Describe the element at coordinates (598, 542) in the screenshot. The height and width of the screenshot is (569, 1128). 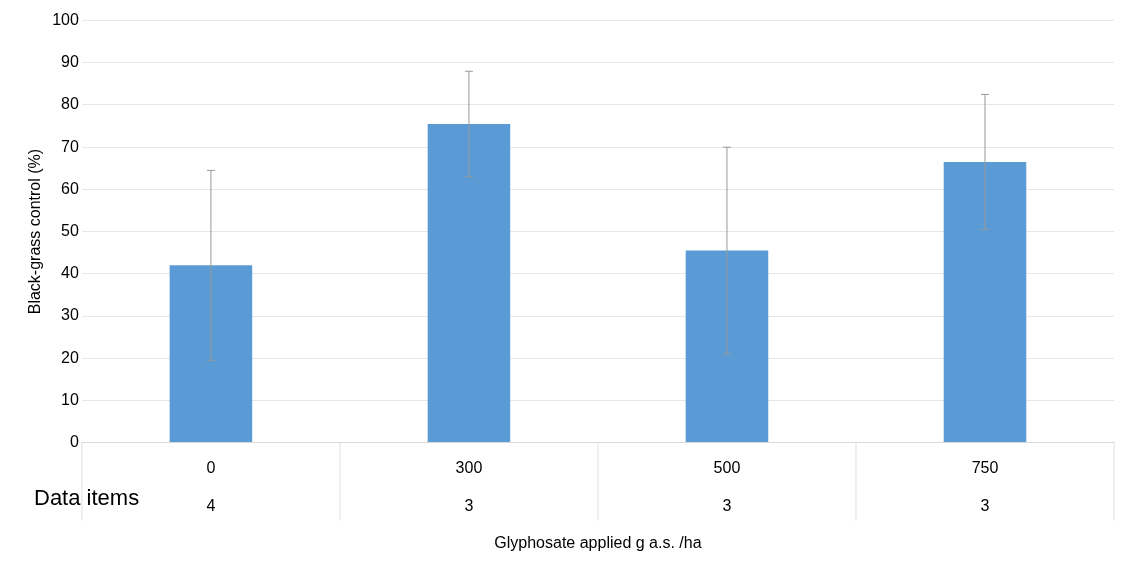
I see `x-axis-title: Glyphosate applied g a.s. /ha` at that location.